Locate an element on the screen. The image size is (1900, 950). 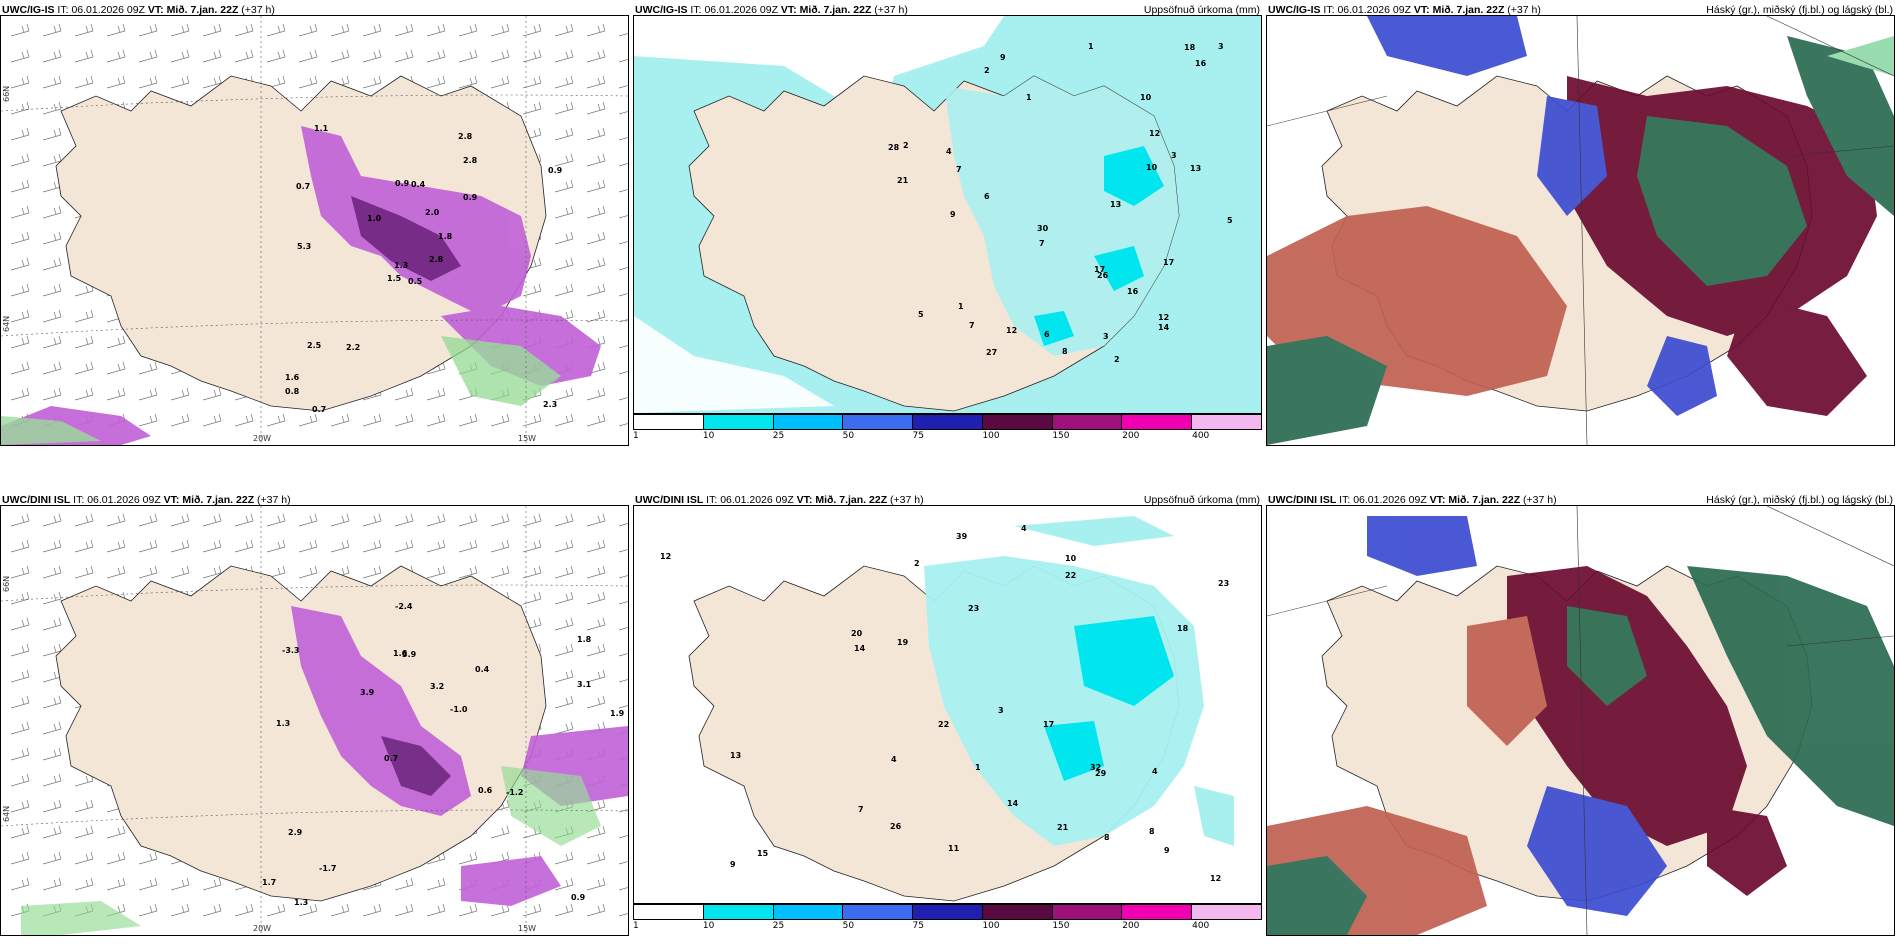
colorbar-label: 400 is located at coordinates (1201, 926).